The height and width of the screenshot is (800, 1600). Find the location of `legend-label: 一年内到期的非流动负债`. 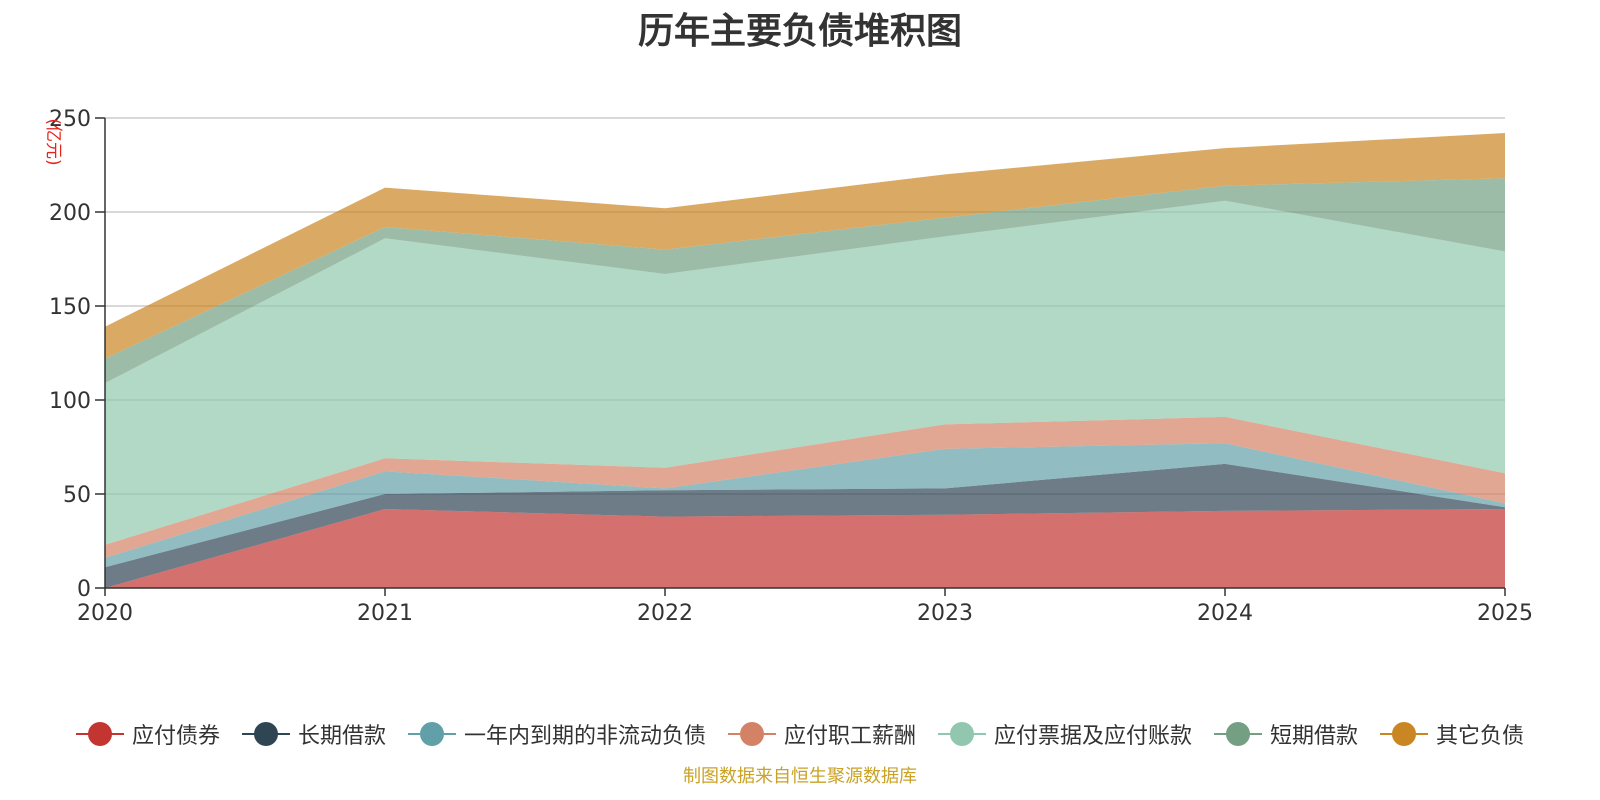

legend-label: 一年内到期的非流动负债 is located at coordinates (584, 736).